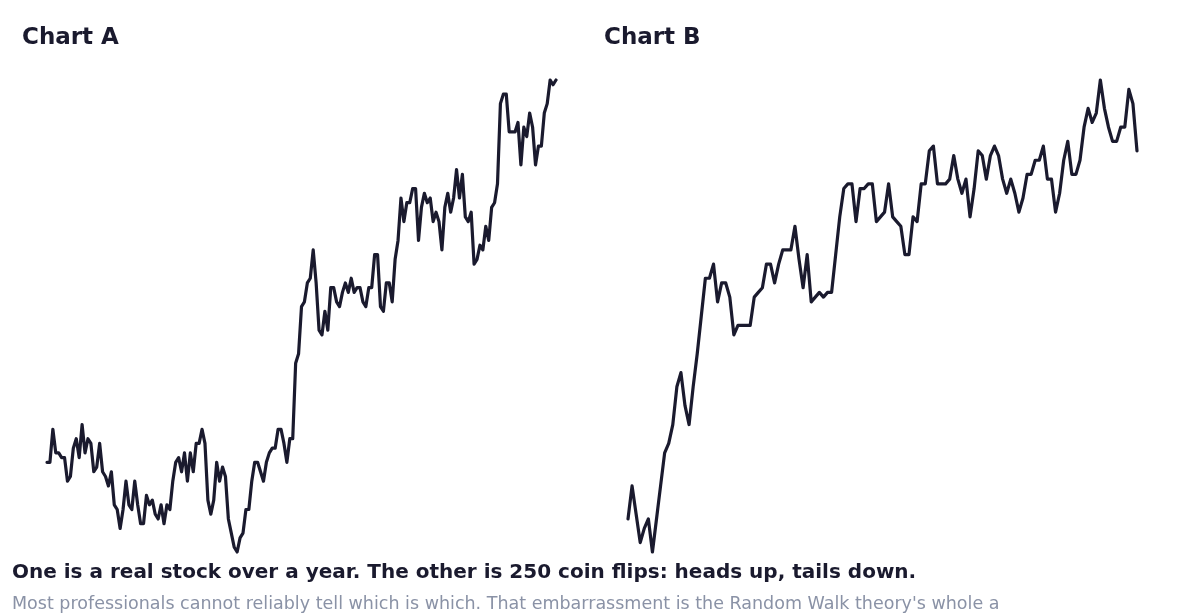 The image size is (1185, 615). Describe the element at coordinates (652, 36) in the screenshot. I see `chart-title: Chart B` at that location.